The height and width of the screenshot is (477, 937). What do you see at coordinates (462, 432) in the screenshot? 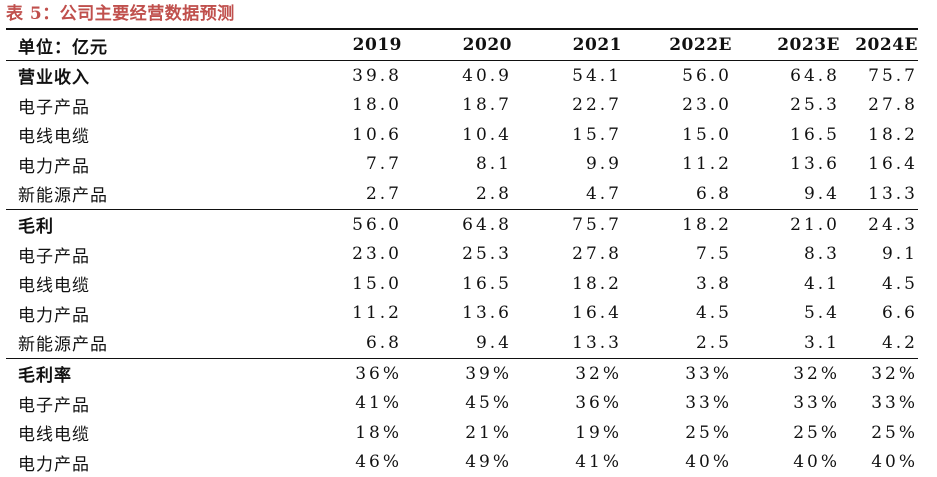
I see `table-row: 电线电缆 18% 21% 19% 25% 25% 25%` at bounding box center [462, 432].